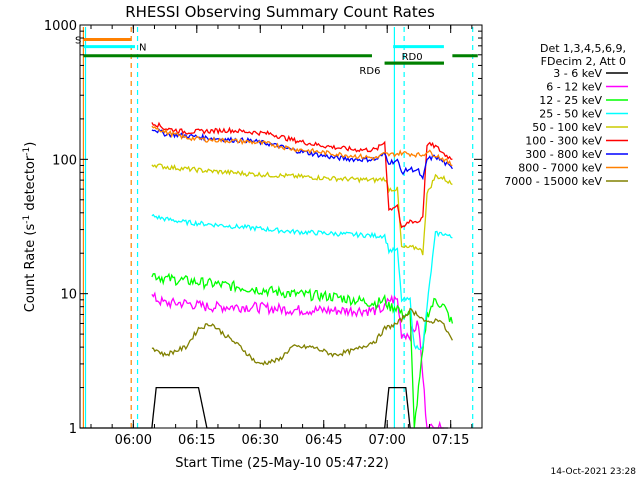 This screenshot has width=640, height=480. I want to click on legend-header: Det 1,3,4,5,6,9,, so click(583, 48).